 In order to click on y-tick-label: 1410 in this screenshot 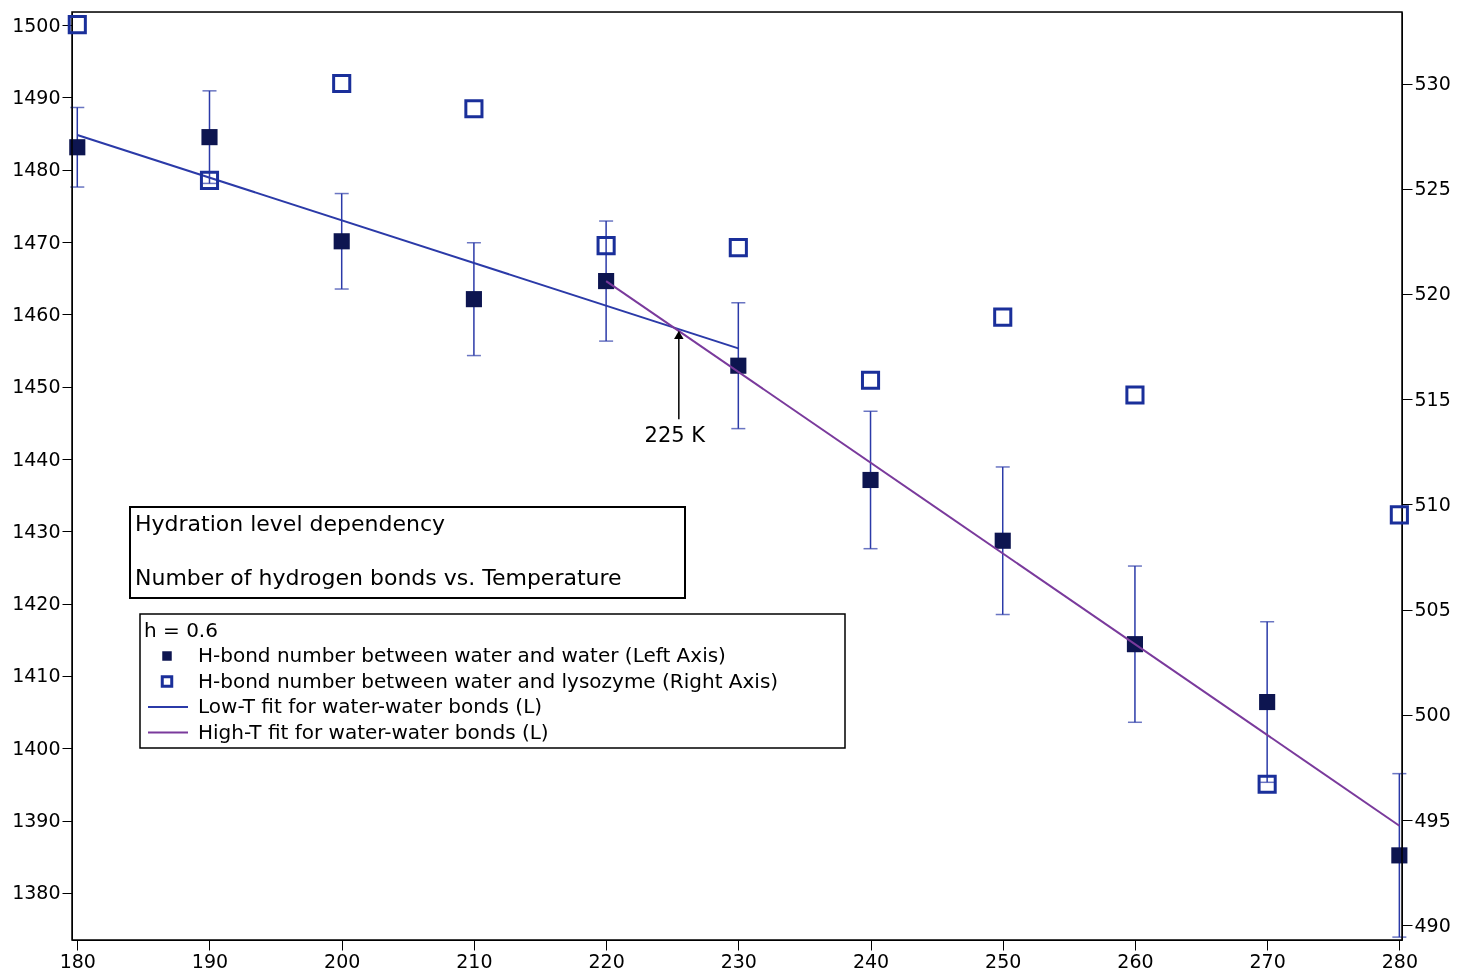, I will do `click(36, 675)`.